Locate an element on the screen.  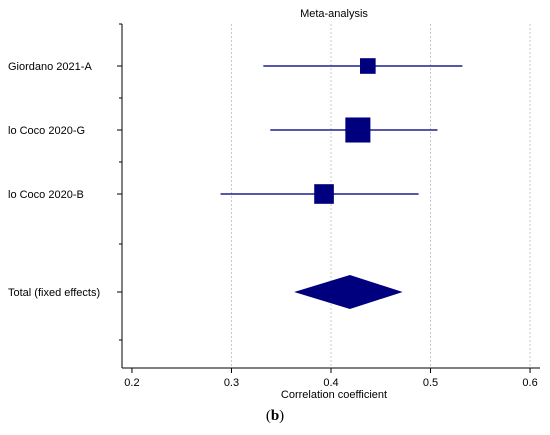
caption-label: b is located at coordinates (275, 416).